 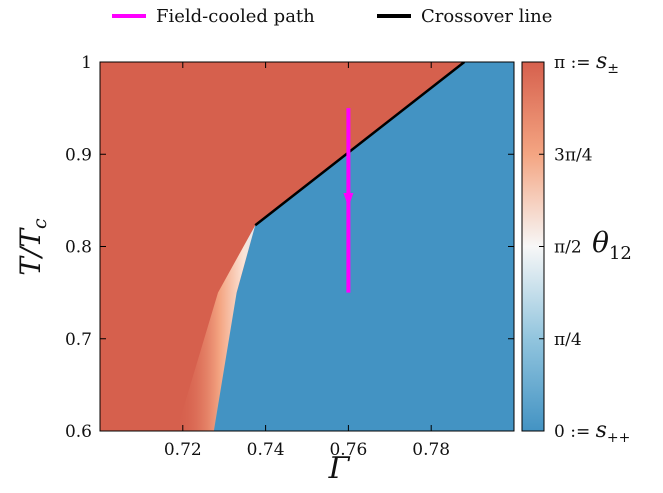 What do you see at coordinates (78, 432) in the screenshot?
I see `y-tick-label: 0.6` at bounding box center [78, 432].